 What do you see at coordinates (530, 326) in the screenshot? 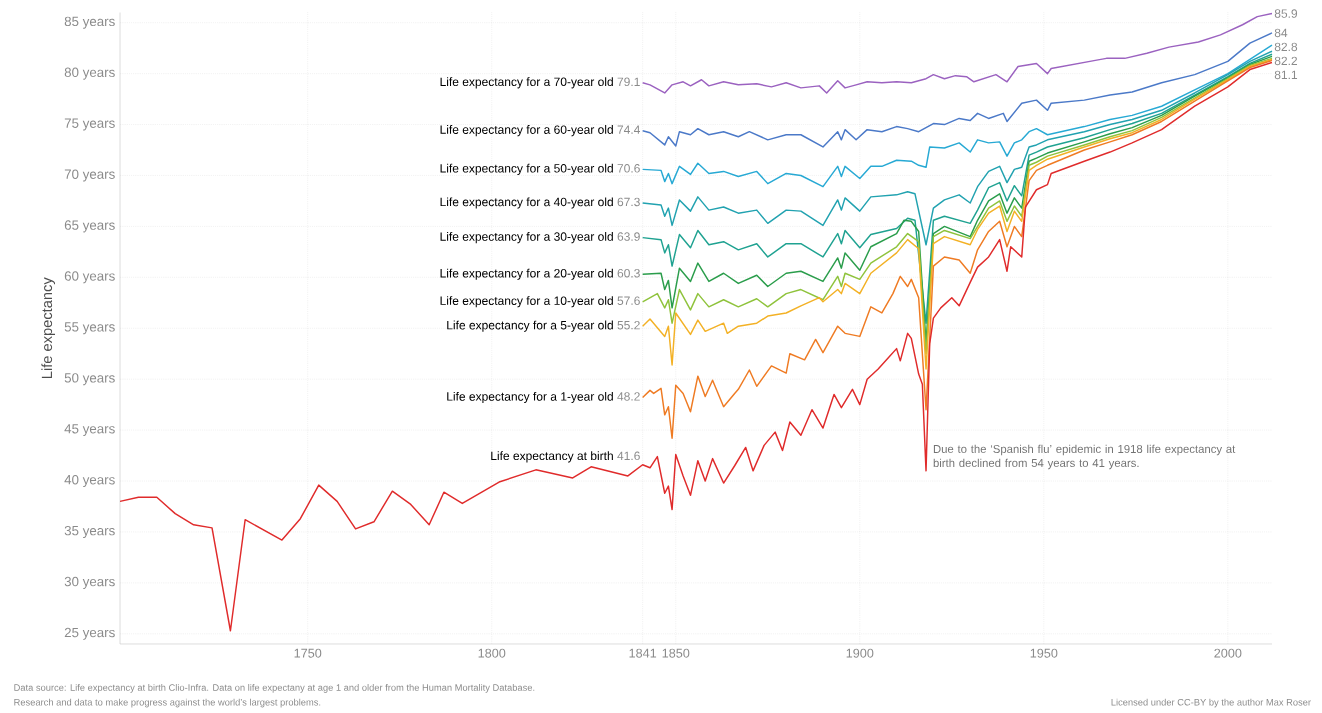
I see `text: Life expectancy for a 5-year old` at bounding box center [530, 326].